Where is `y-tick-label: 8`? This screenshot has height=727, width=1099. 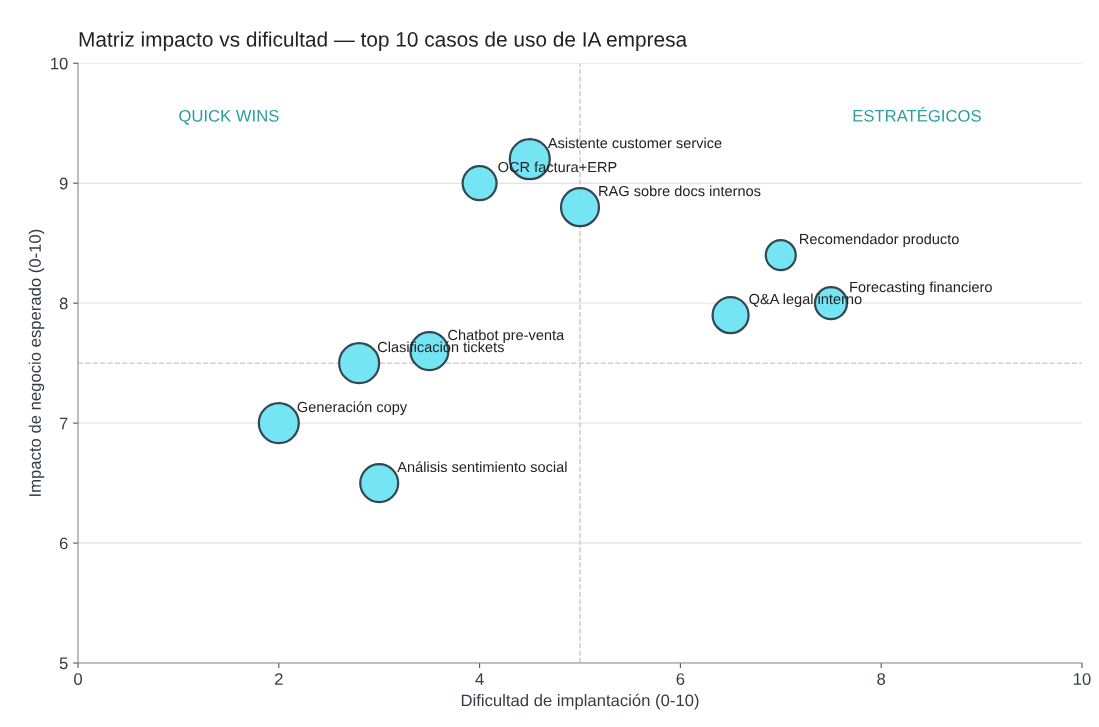
y-tick-label: 8 is located at coordinates (63, 303).